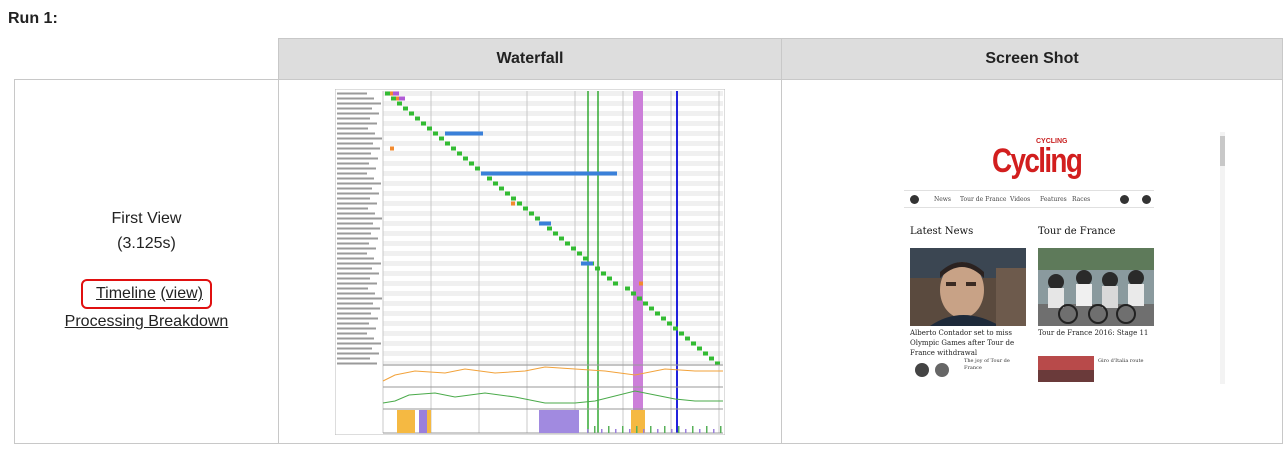 The height and width of the screenshot is (462, 1283). Describe the element at coordinates (125, 293) in the screenshot. I see `timeline-link: Timeline` at that location.